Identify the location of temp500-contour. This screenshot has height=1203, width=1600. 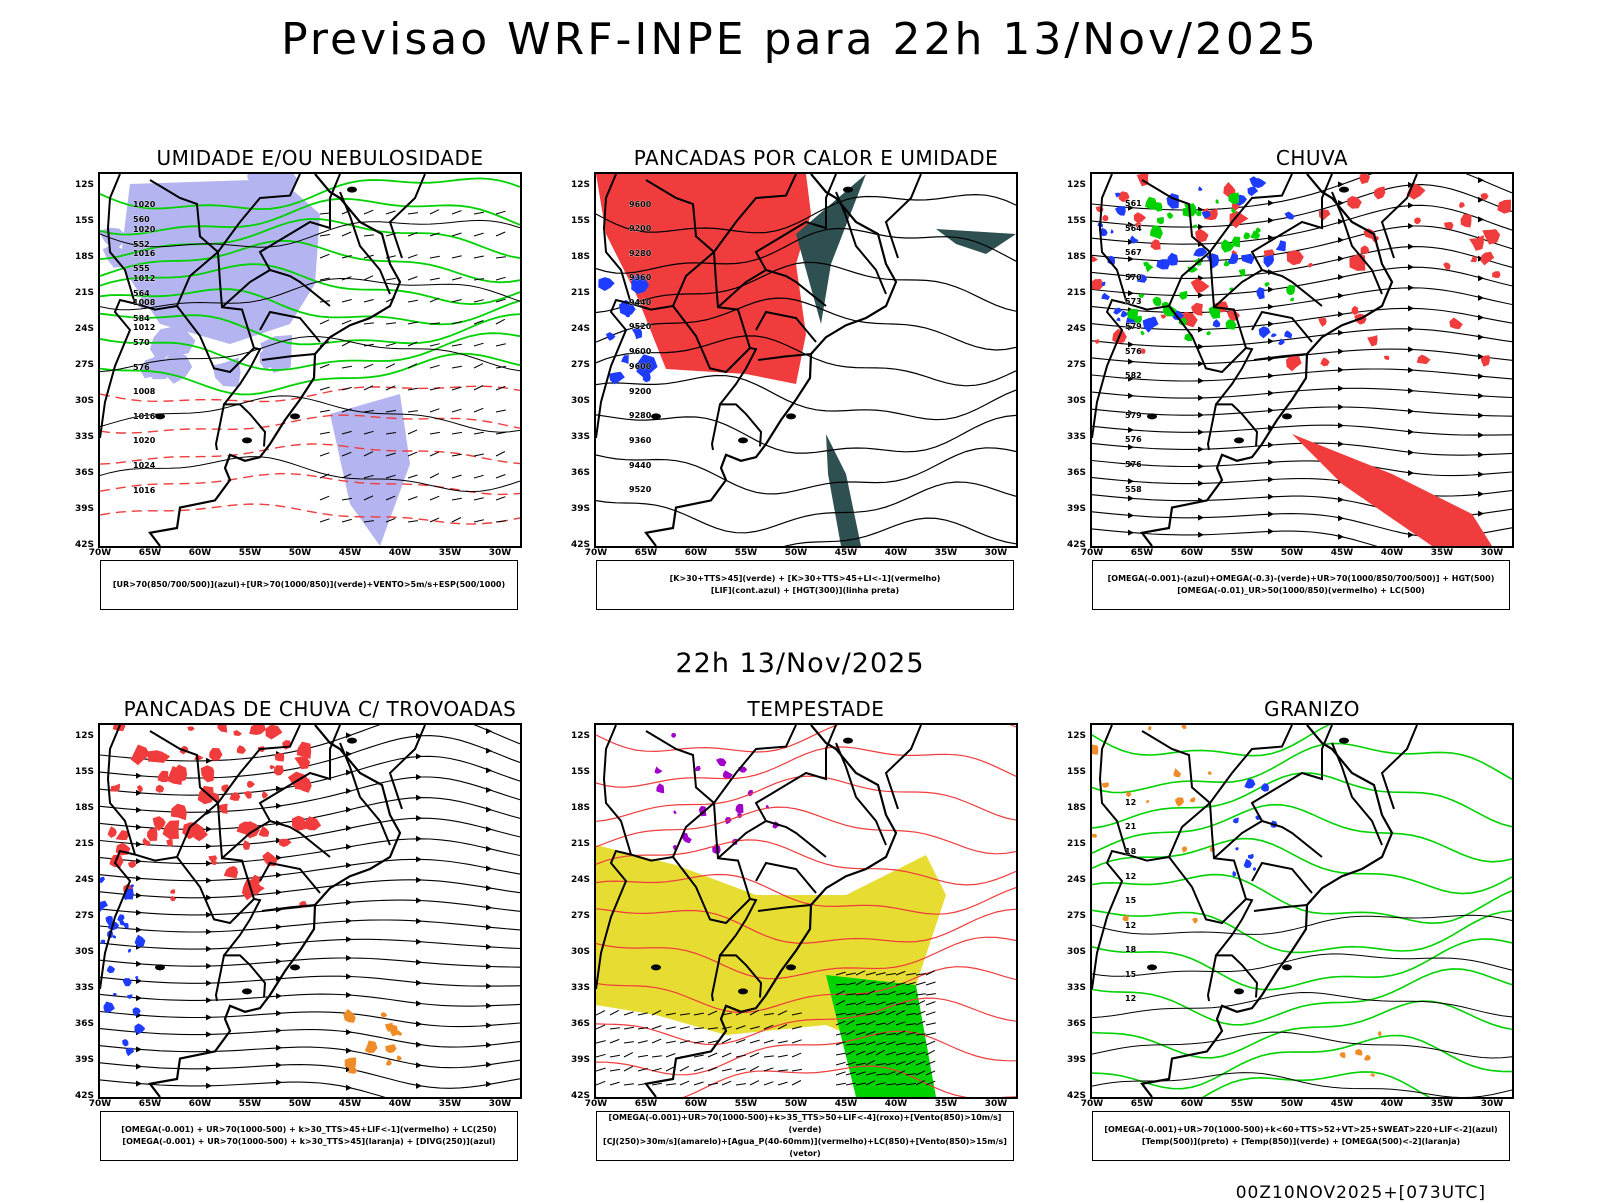
(1302, 924).